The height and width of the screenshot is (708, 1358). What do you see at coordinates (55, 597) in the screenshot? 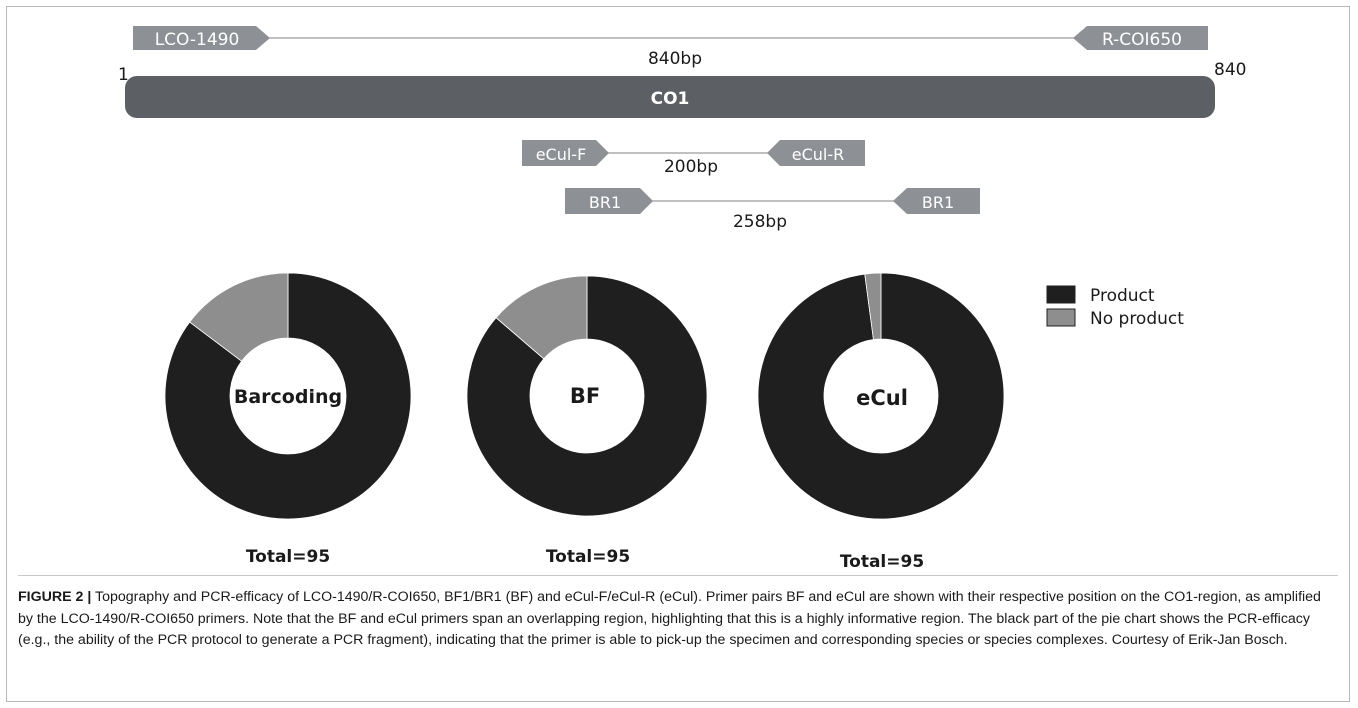
I see `figure-label: FIGURE 2 |` at bounding box center [55, 597].